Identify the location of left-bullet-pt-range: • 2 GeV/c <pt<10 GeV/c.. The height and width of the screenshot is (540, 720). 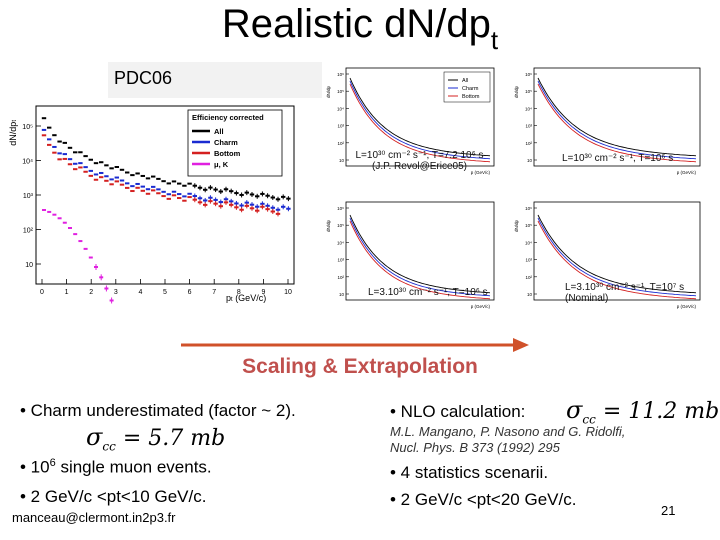
(113, 496).